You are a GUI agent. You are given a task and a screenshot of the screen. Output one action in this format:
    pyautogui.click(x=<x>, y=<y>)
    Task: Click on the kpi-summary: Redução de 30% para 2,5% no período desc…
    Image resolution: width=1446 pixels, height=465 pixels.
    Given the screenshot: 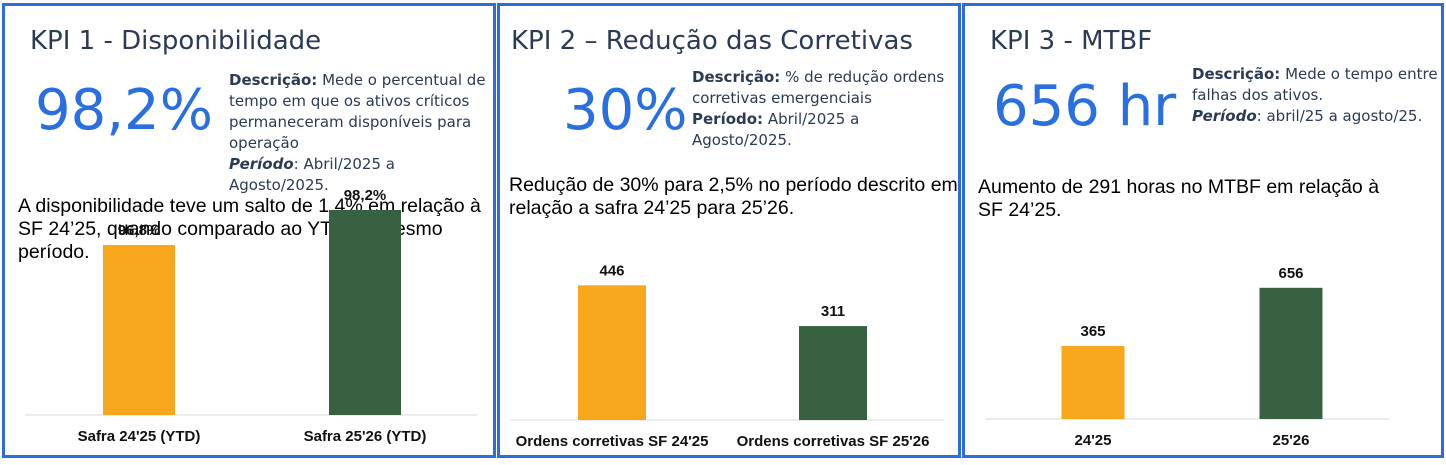 What is the action you would take?
    pyautogui.click(x=733, y=196)
    